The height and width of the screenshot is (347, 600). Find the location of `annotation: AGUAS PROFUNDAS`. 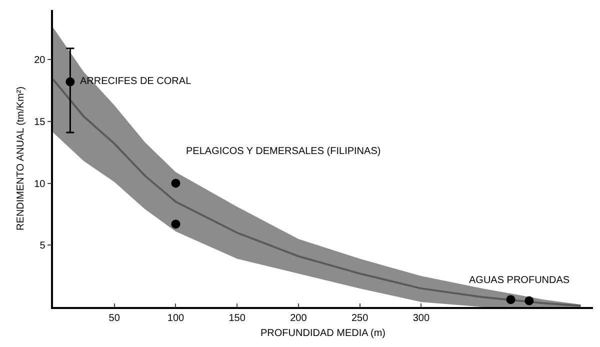

annotation: AGUAS PROFUNDAS is located at coordinates (519, 280).